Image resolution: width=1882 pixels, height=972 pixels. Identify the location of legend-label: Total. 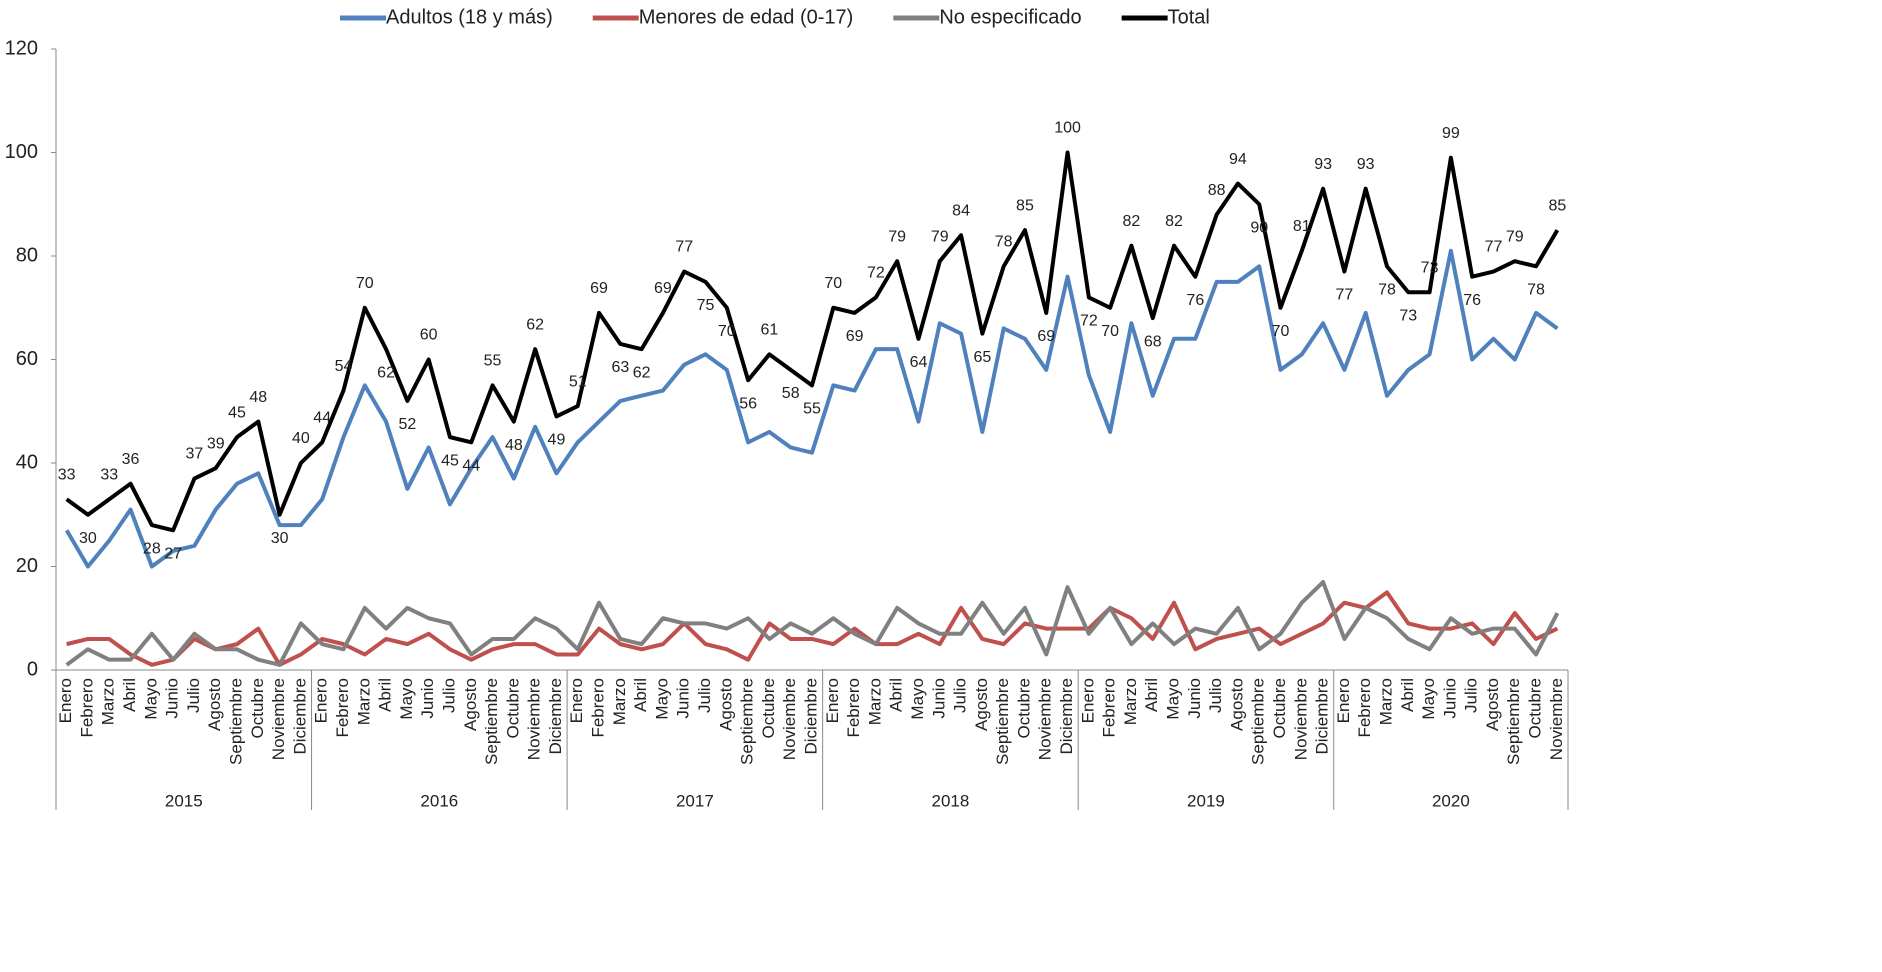
(1189, 17).